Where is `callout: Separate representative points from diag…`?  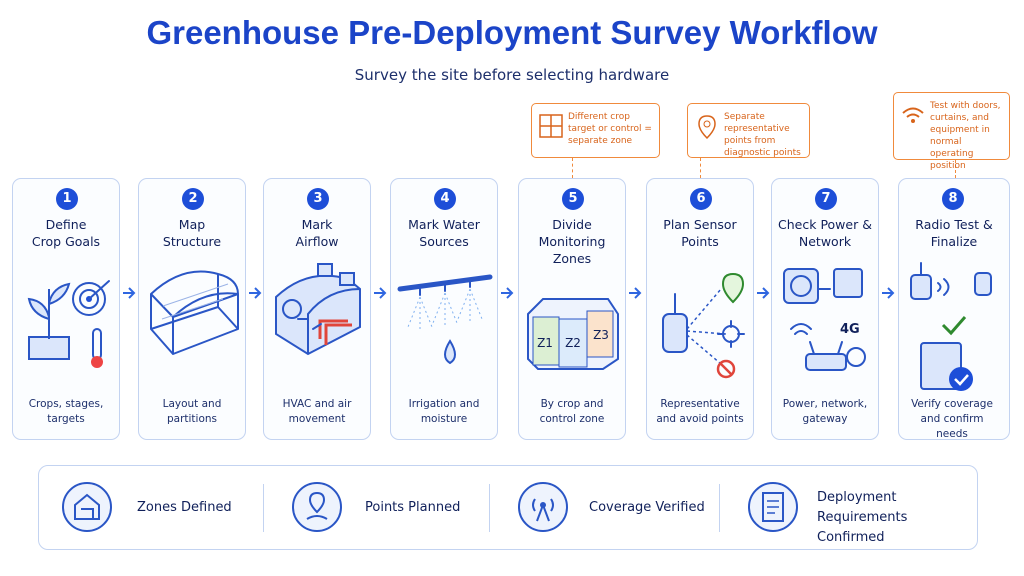
callout: Separate representative points from diag… is located at coordinates (748, 130).